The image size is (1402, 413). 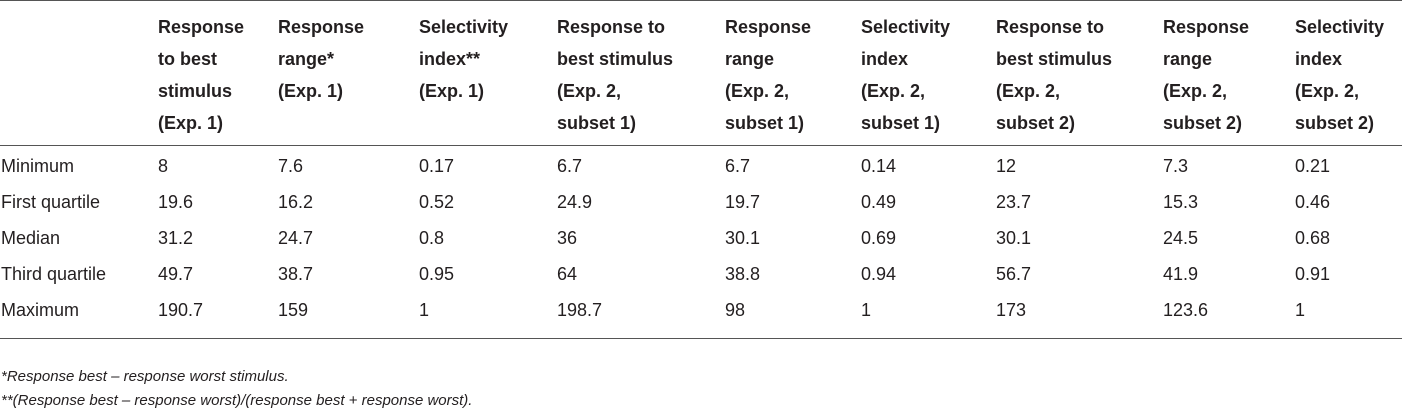 I want to click on table-cell: 16.2, so click(x=296, y=202).